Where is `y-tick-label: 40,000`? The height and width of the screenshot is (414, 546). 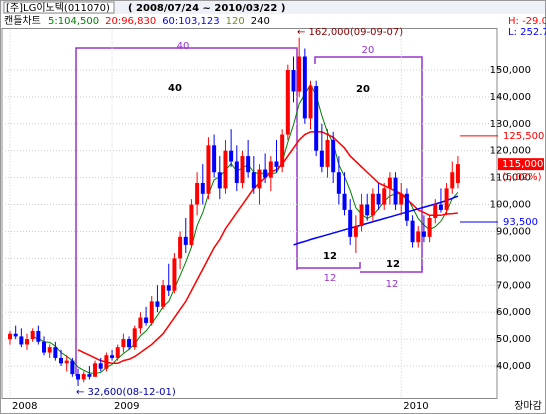
y-tick-label: 40,000 is located at coordinates (513, 366).